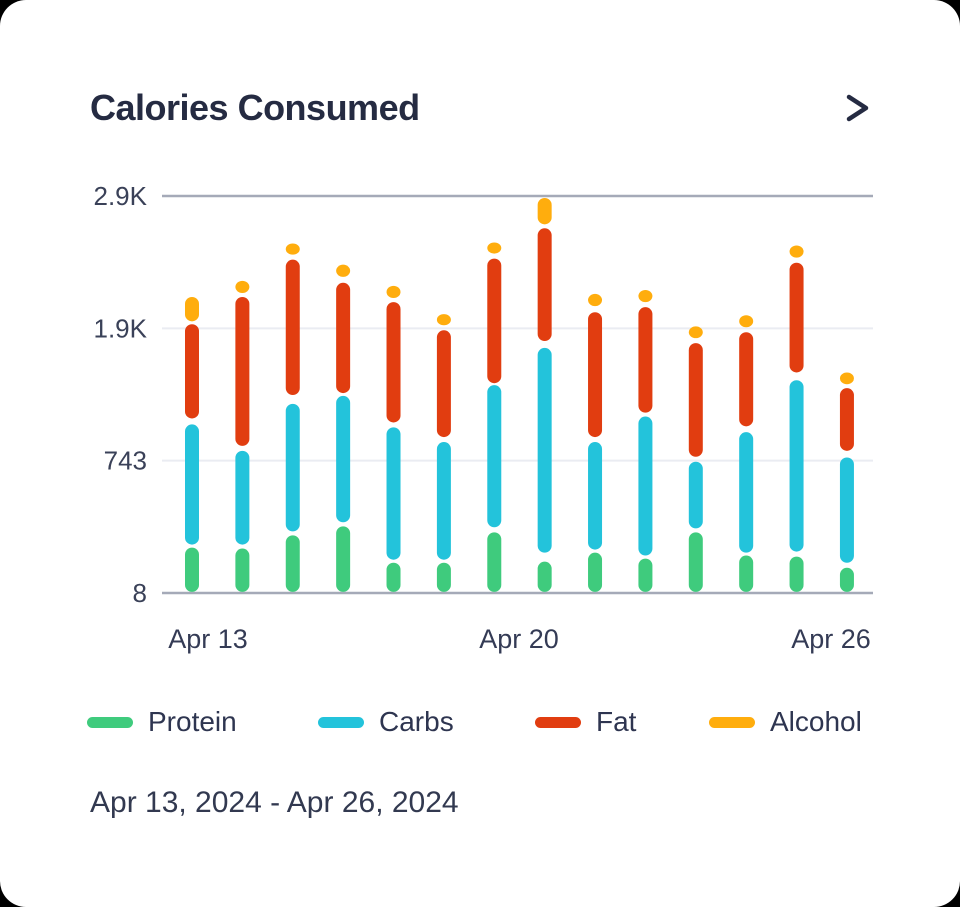 The width and height of the screenshot is (960, 907). I want to click on y-tick-label-743: 743, so click(125, 461).